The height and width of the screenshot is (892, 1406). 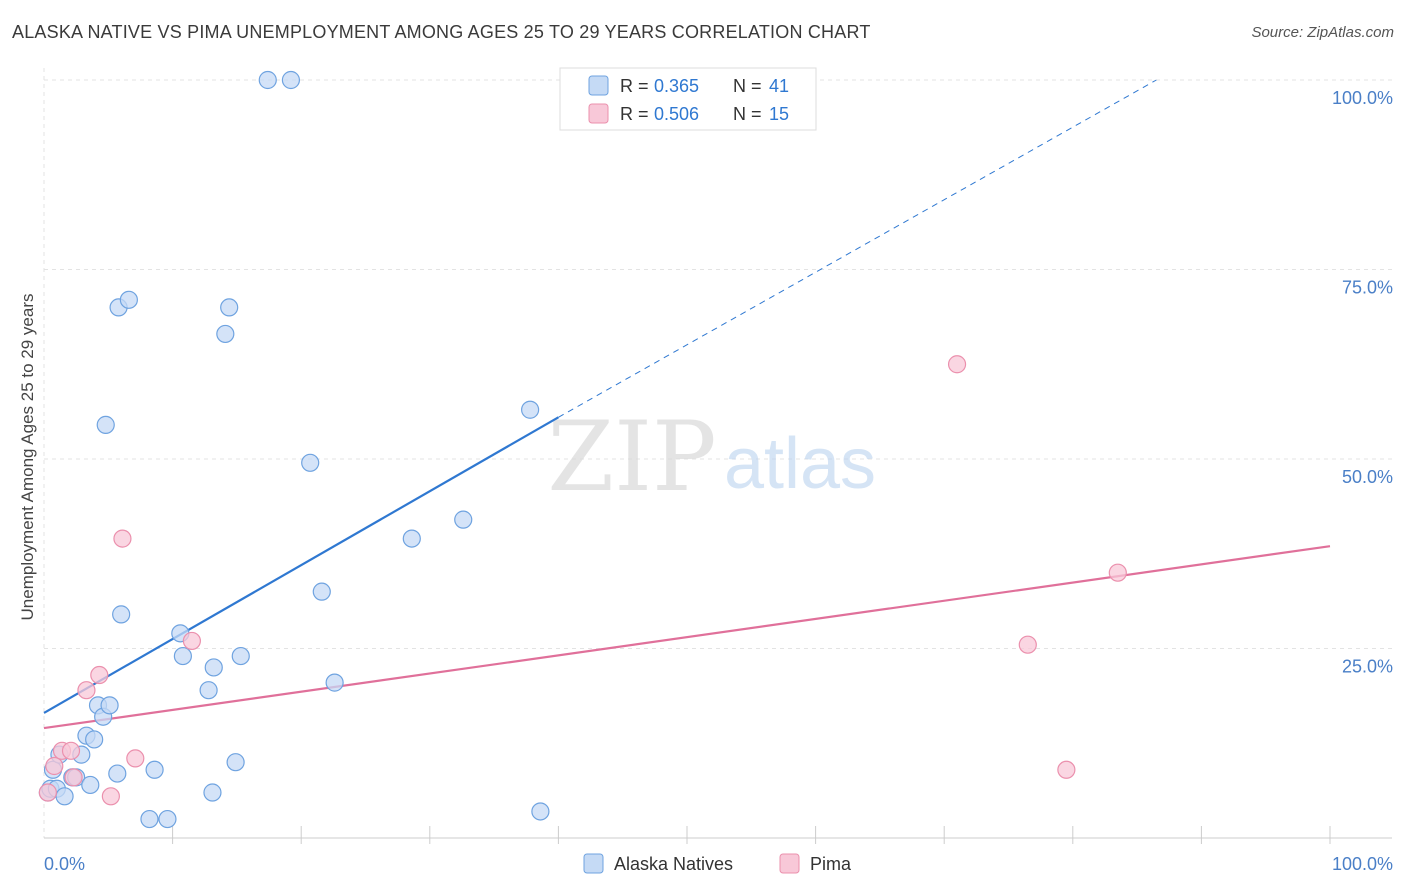 What do you see at coordinates (751, 835) in the screenshot?
I see `x-axis-ticks` at bounding box center [751, 835].